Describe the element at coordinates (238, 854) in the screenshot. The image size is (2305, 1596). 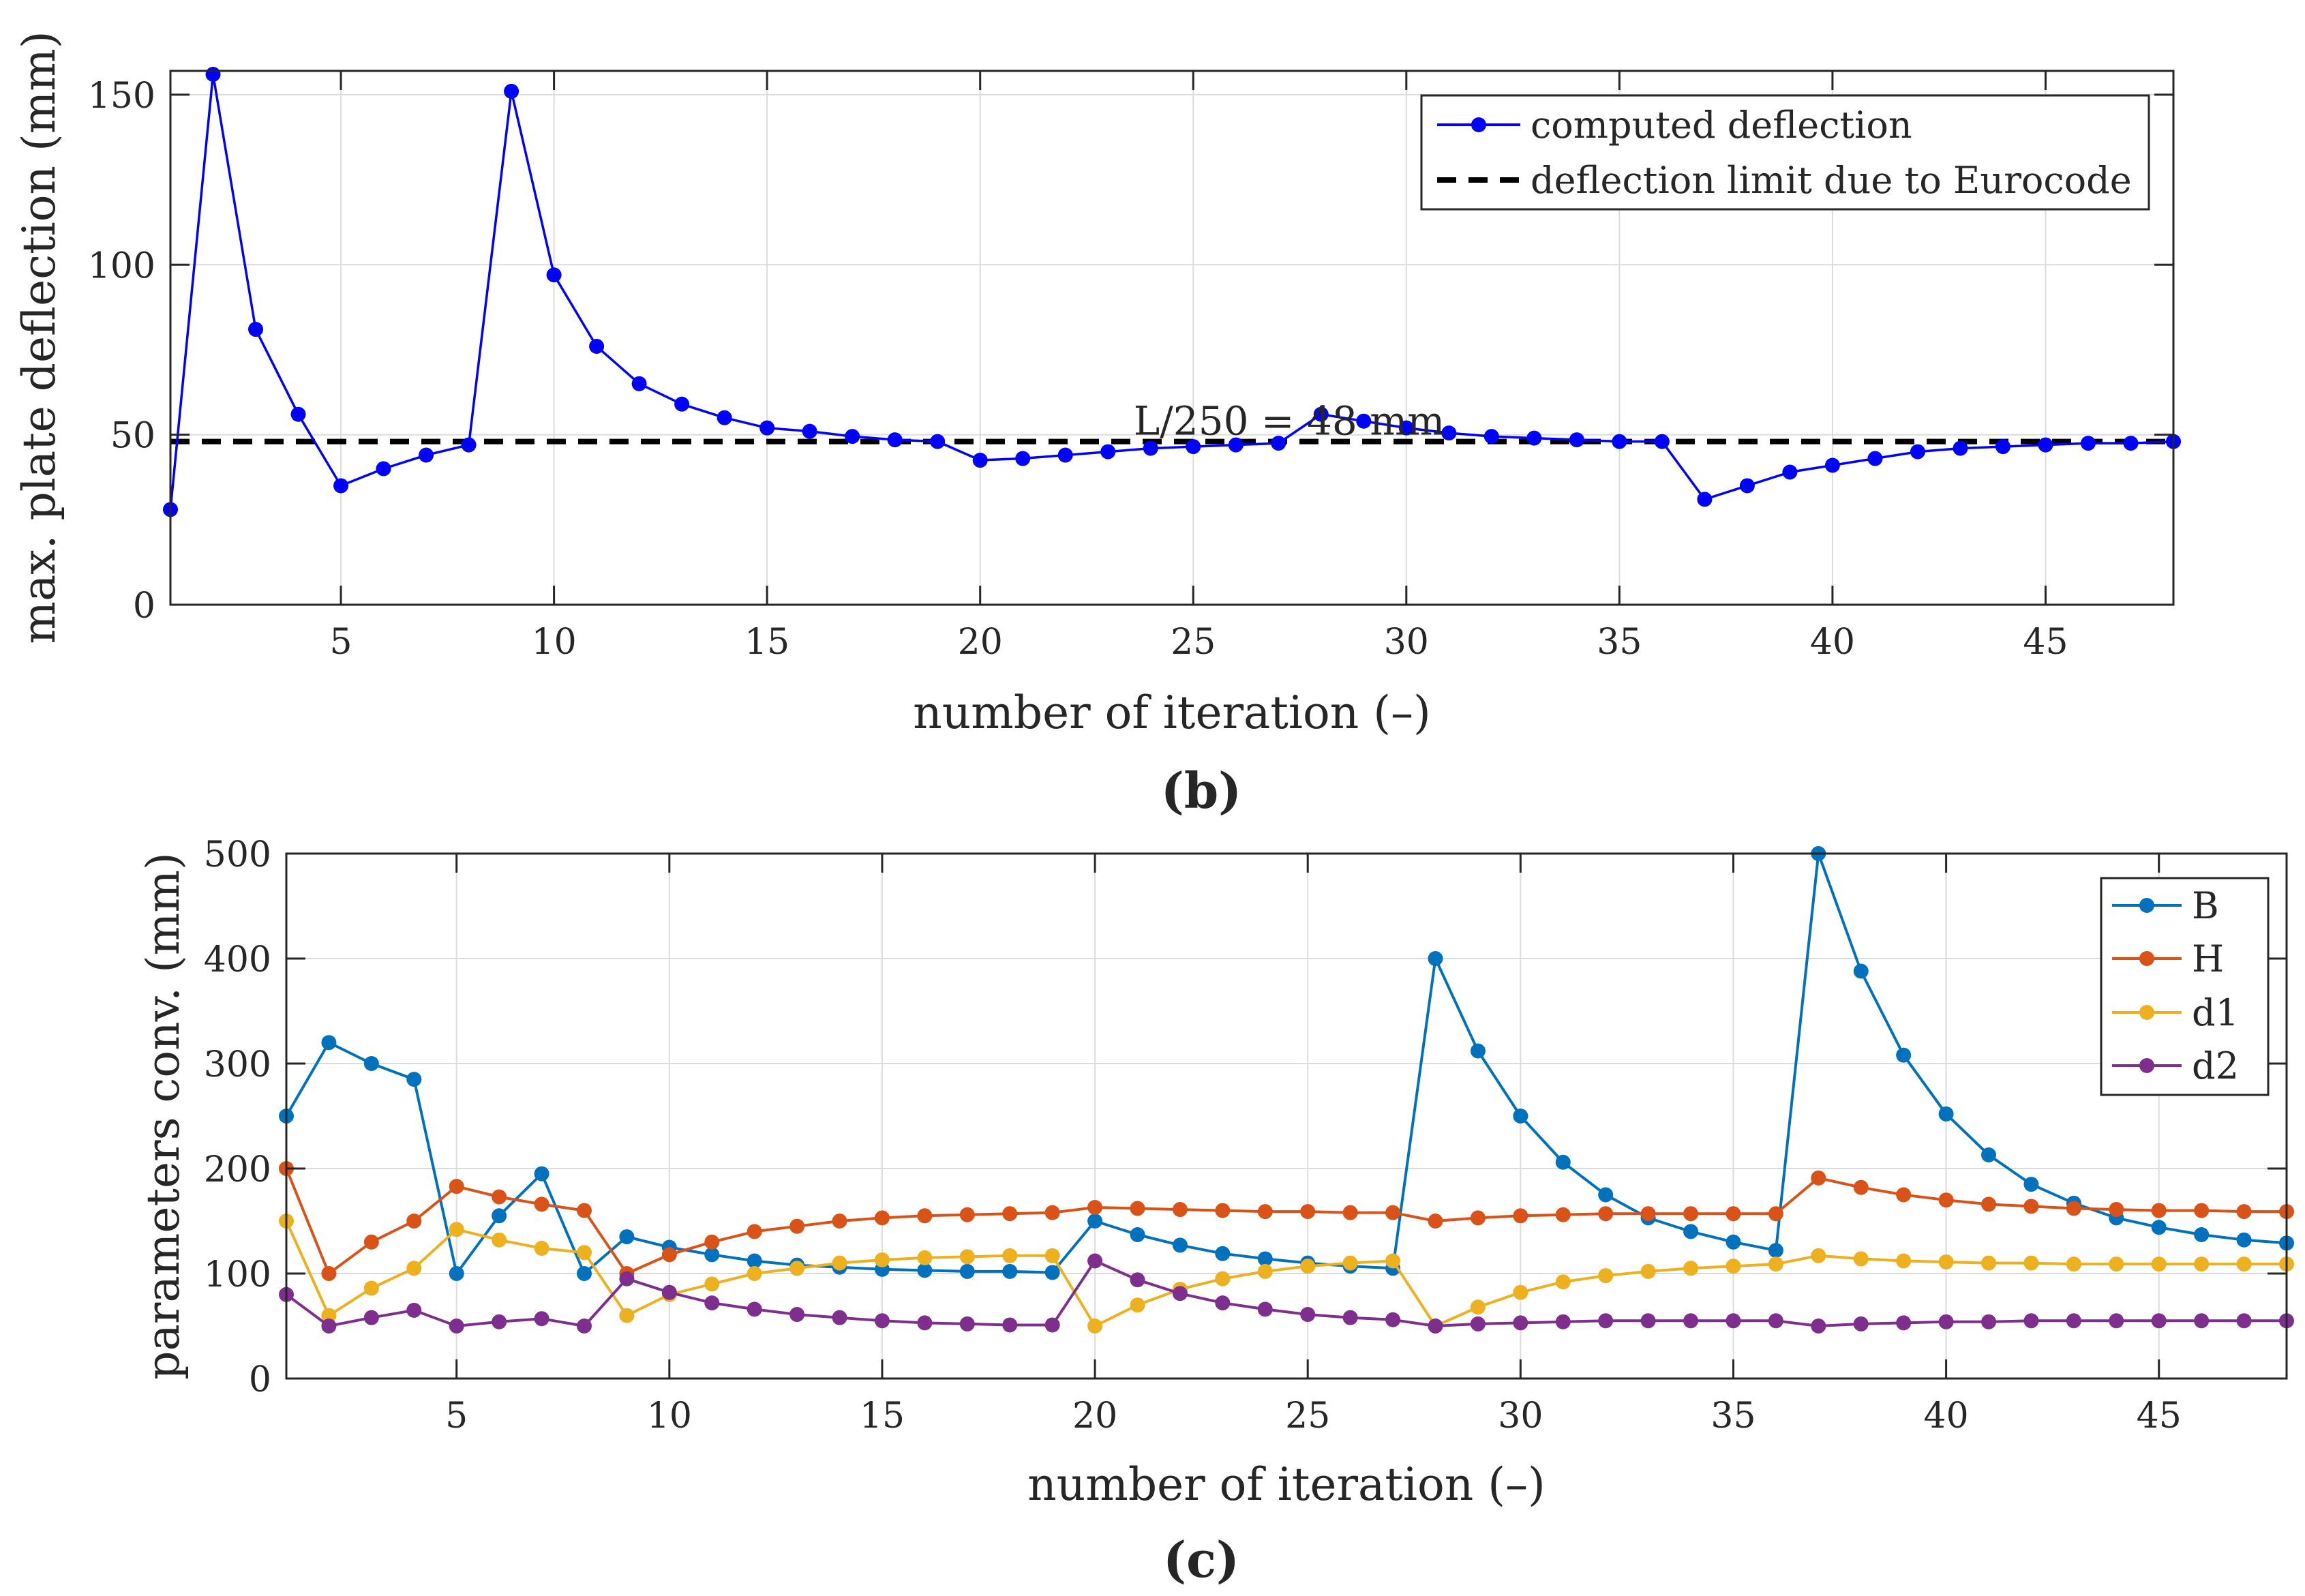
I see `y-tick-label: 500` at that location.